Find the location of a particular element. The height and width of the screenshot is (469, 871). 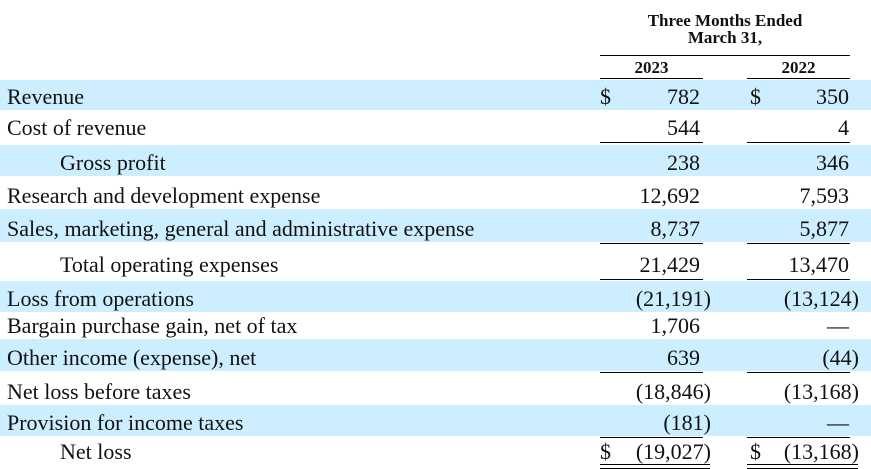

row-label: Provision for income taxes is located at coordinates (125, 422).